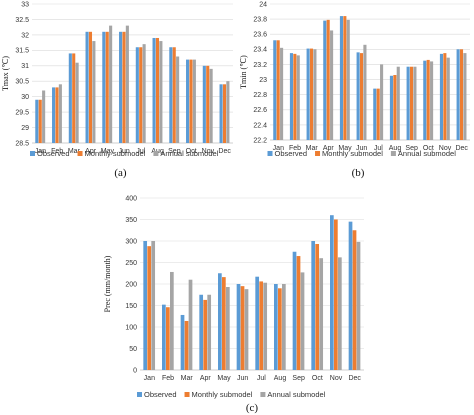  I want to click on bar-observed-mar, so click(308, 94).